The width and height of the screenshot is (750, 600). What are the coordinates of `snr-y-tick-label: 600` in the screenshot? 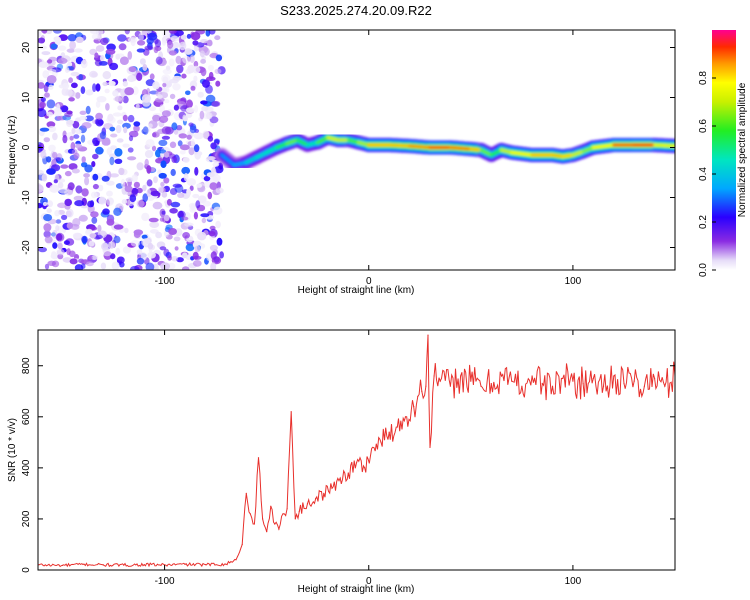 It's located at (26, 416).